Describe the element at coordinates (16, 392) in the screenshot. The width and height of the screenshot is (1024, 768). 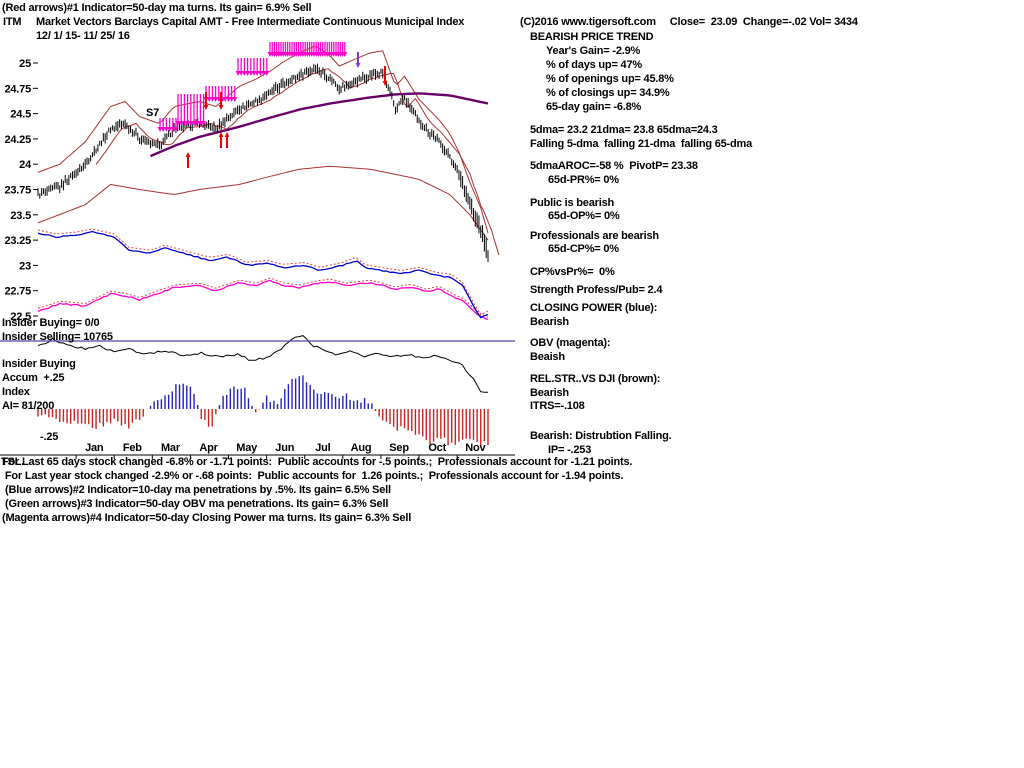
I see `left-label: Index` at that location.